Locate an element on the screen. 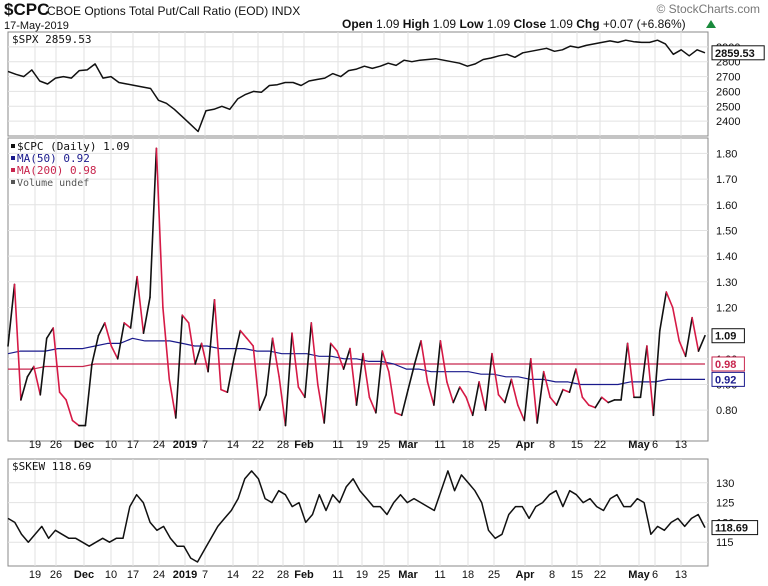 The image size is (768, 586). cpc-legend-0: $CPC (Daily) 1.09 is located at coordinates (73, 146).